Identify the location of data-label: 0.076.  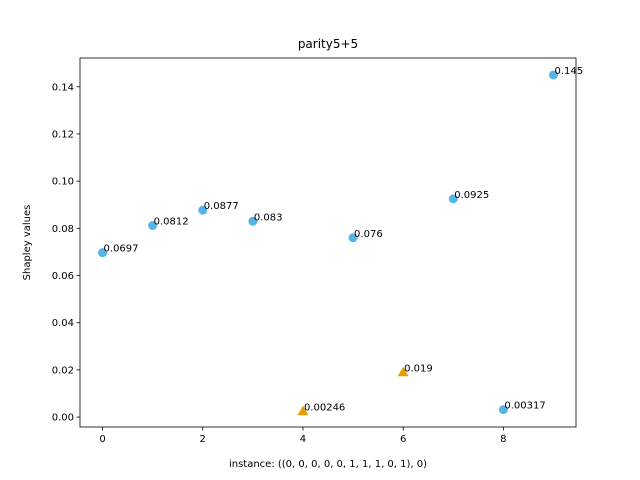
(368, 234).